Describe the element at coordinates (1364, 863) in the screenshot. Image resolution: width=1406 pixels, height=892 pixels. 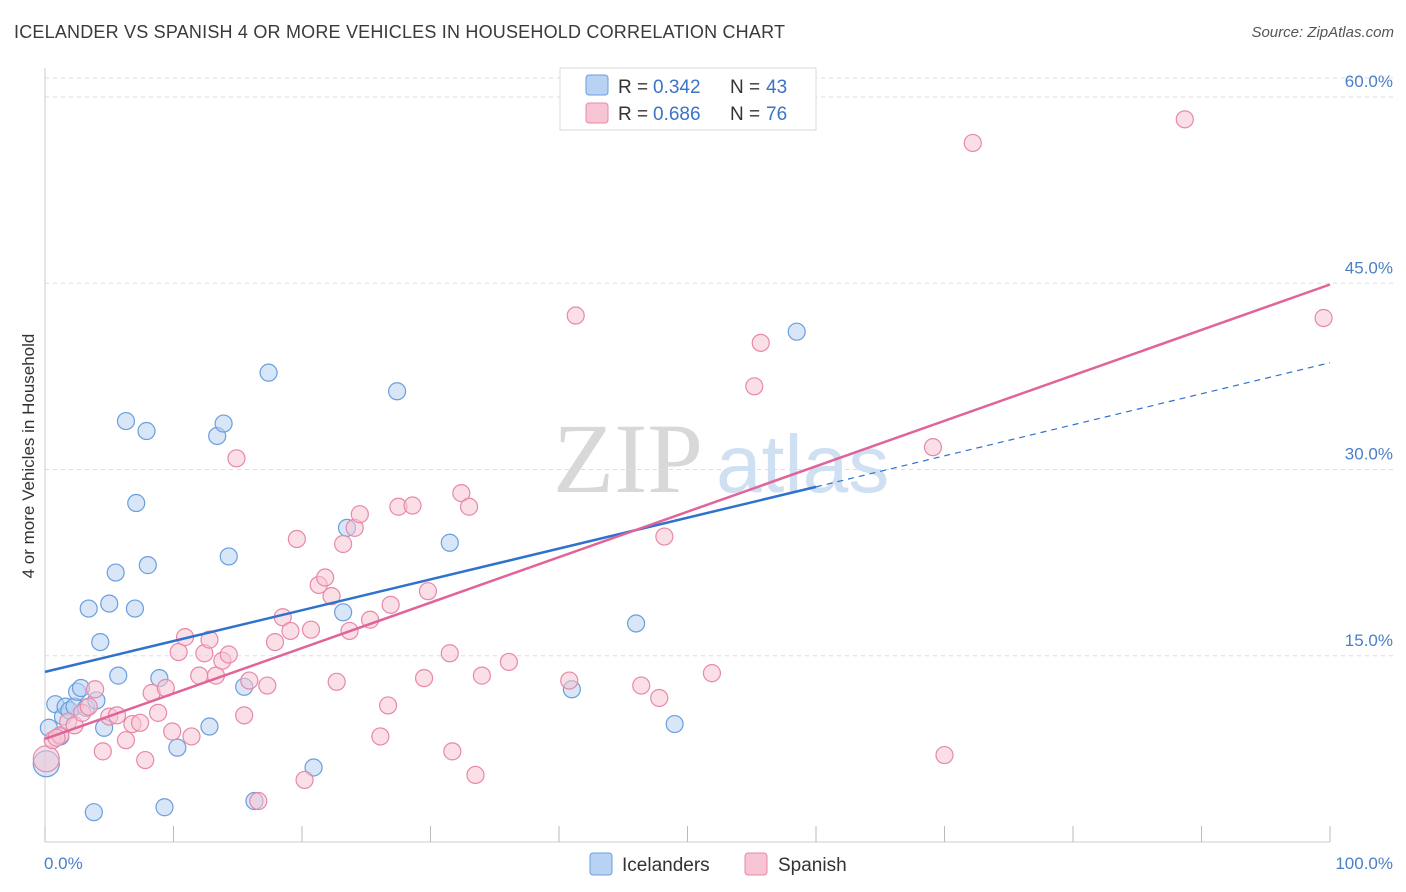
I see `x-tick-label-max: 100.0%` at that location.